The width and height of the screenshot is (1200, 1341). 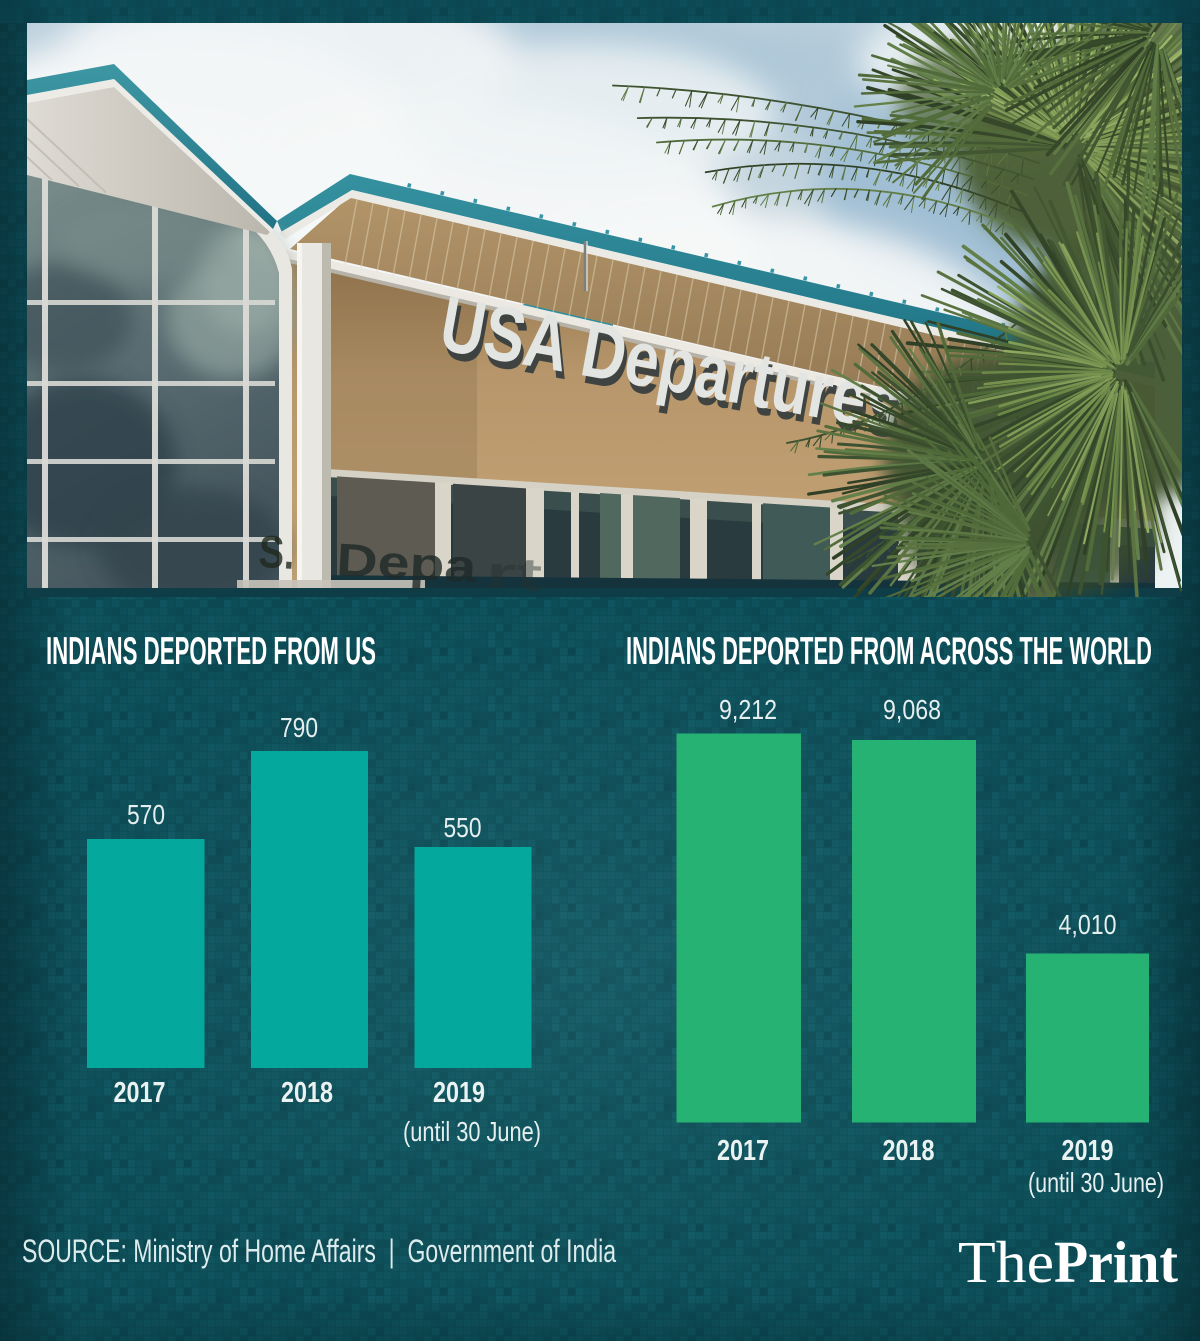 What do you see at coordinates (276, 552) in the screenshot?
I see `svg-text: S.` at bounding box center [276, 552].